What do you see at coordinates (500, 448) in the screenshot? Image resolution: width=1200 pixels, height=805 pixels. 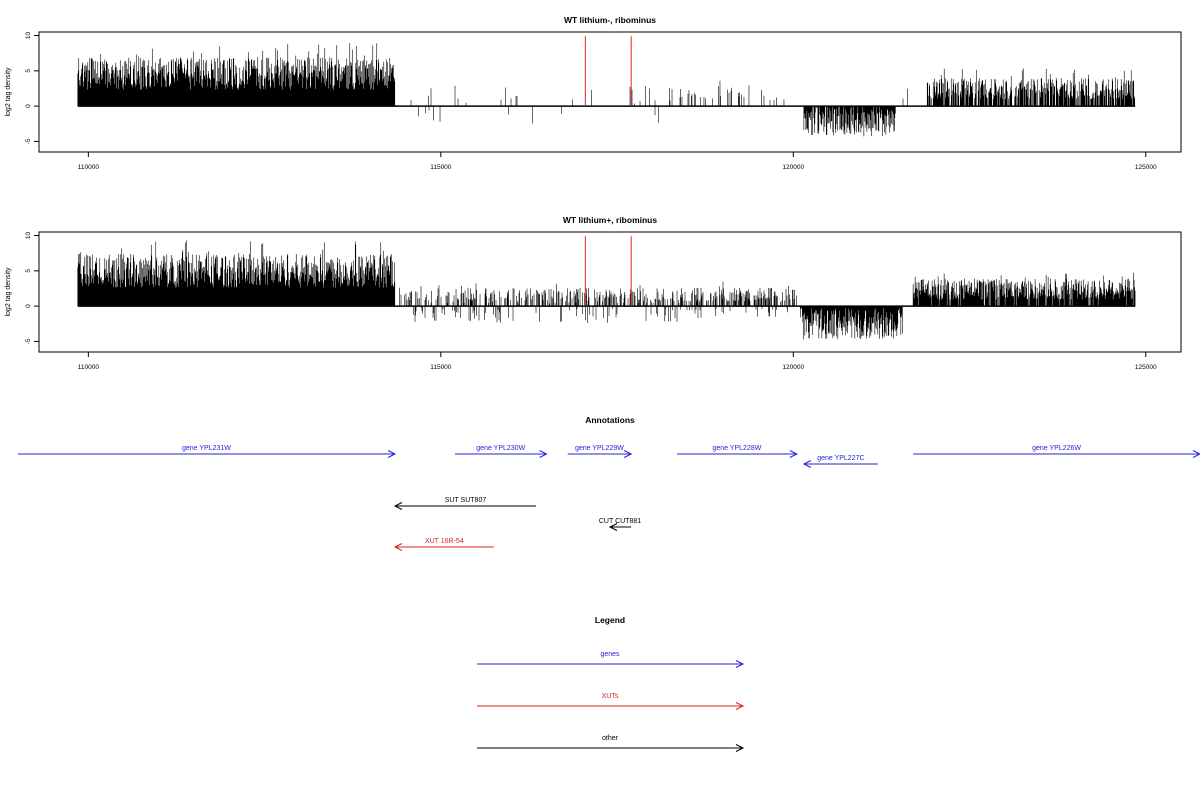 I see `annotation-label: gene YPL230W` at bounding box center [500, 448].